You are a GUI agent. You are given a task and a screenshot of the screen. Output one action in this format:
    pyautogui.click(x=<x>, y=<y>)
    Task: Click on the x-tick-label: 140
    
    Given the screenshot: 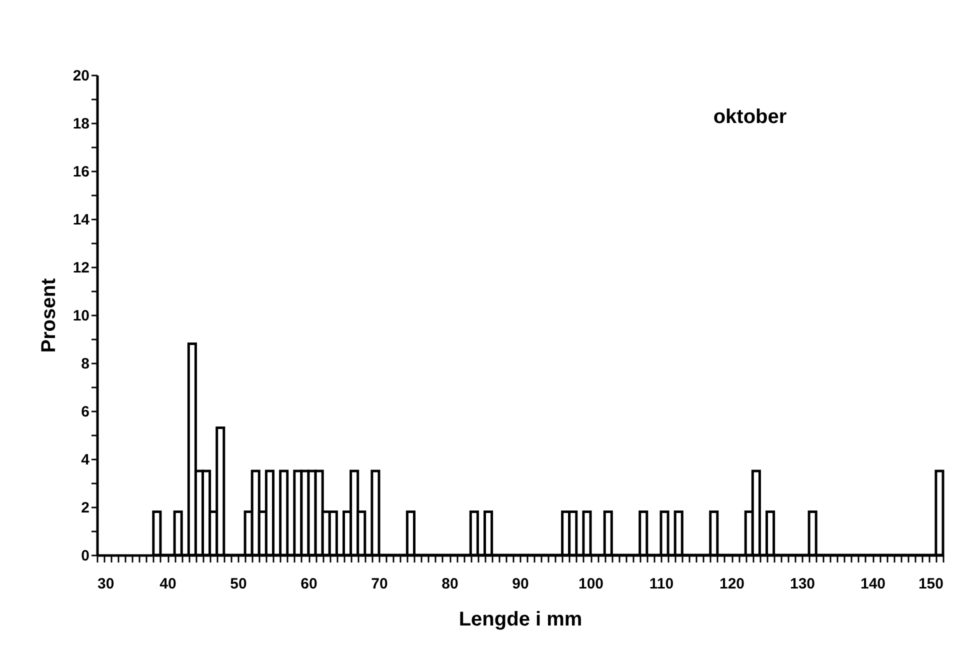 What is the action you would take?
    pyautogui.click(x=873, y=584)
    